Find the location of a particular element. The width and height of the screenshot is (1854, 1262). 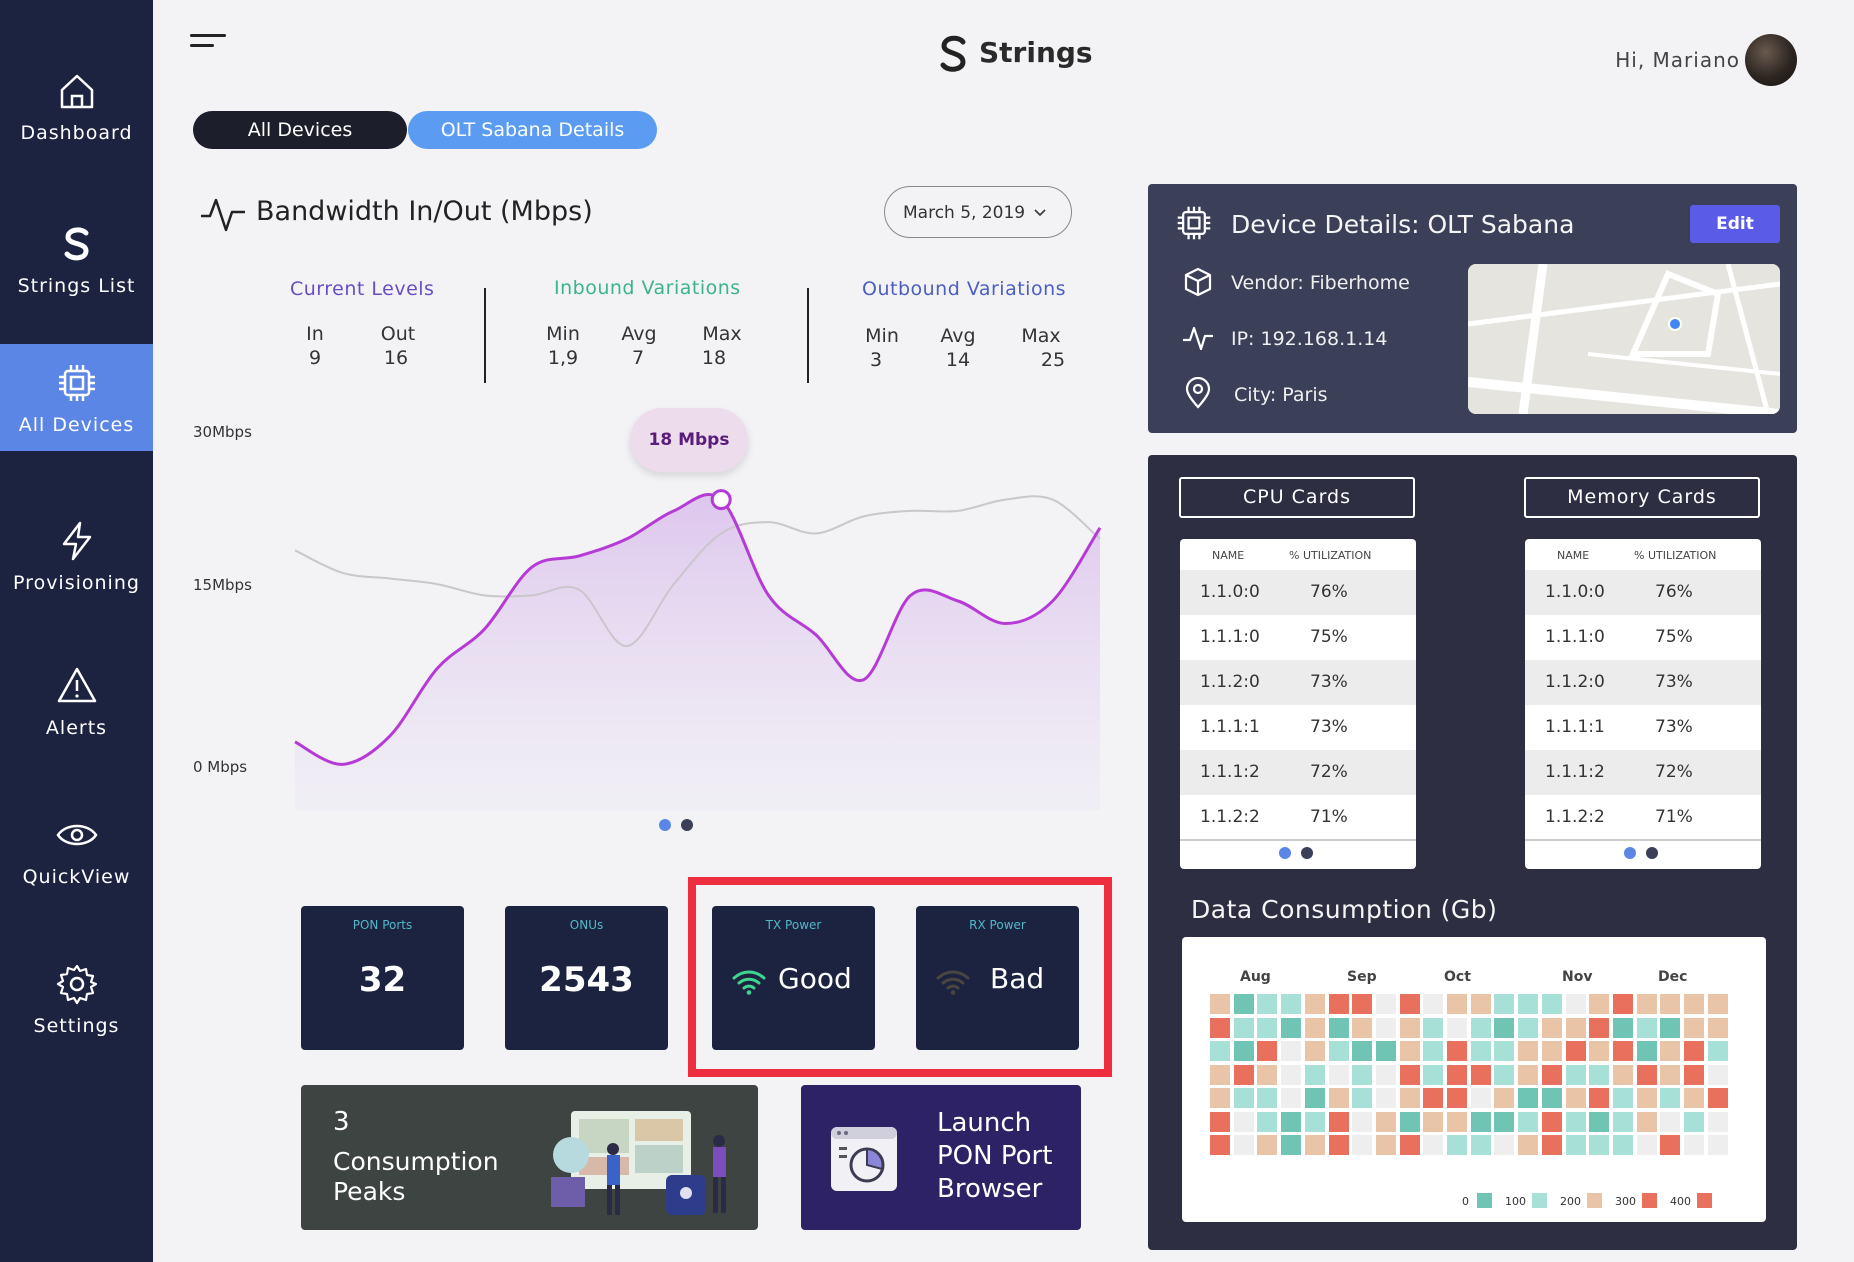

nav-dashboard: Dashboard is located at coordinates (76, 106).